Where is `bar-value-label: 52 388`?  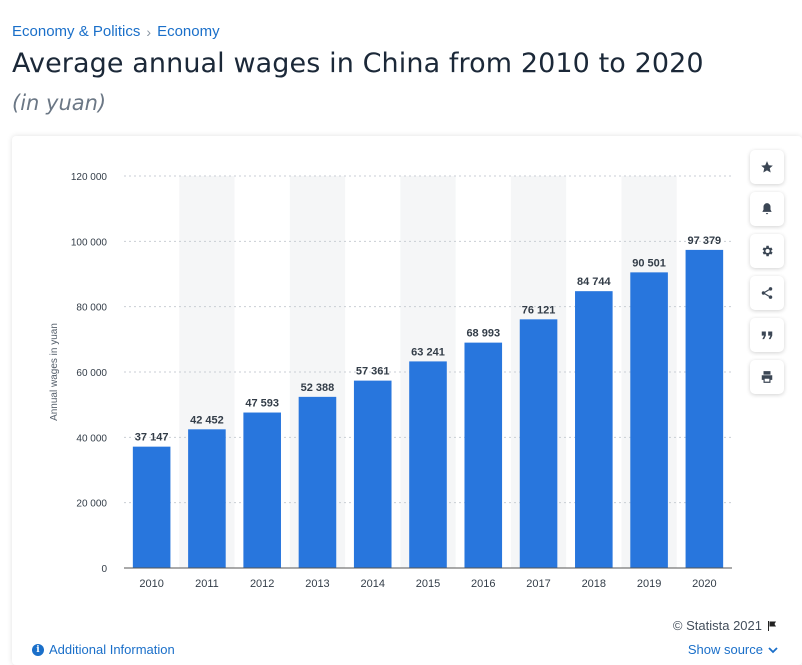 bar-value-label: 52 388 is located at coordinates (318, 388).